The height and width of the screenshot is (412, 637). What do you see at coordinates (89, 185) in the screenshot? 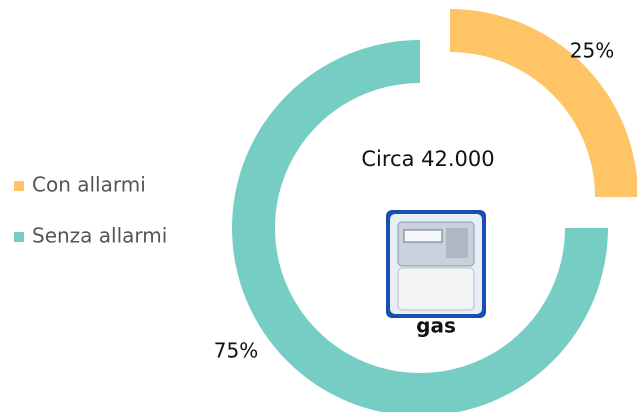
I see `legend-label: Con allarmi` at bounding box center [89, 185].